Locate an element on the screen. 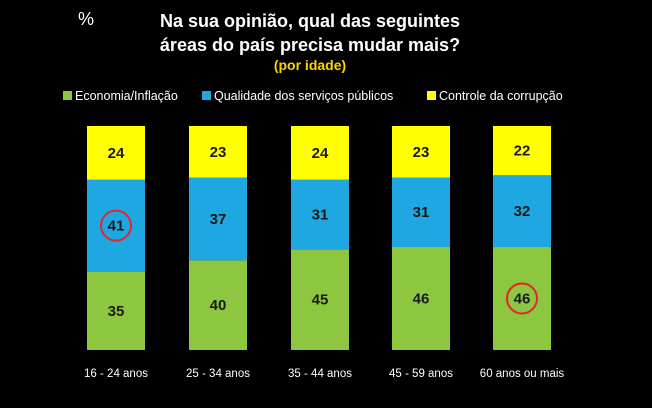 This screenshot has width=652, height=408. data-label: 40 is located at coordinates (218, 305).